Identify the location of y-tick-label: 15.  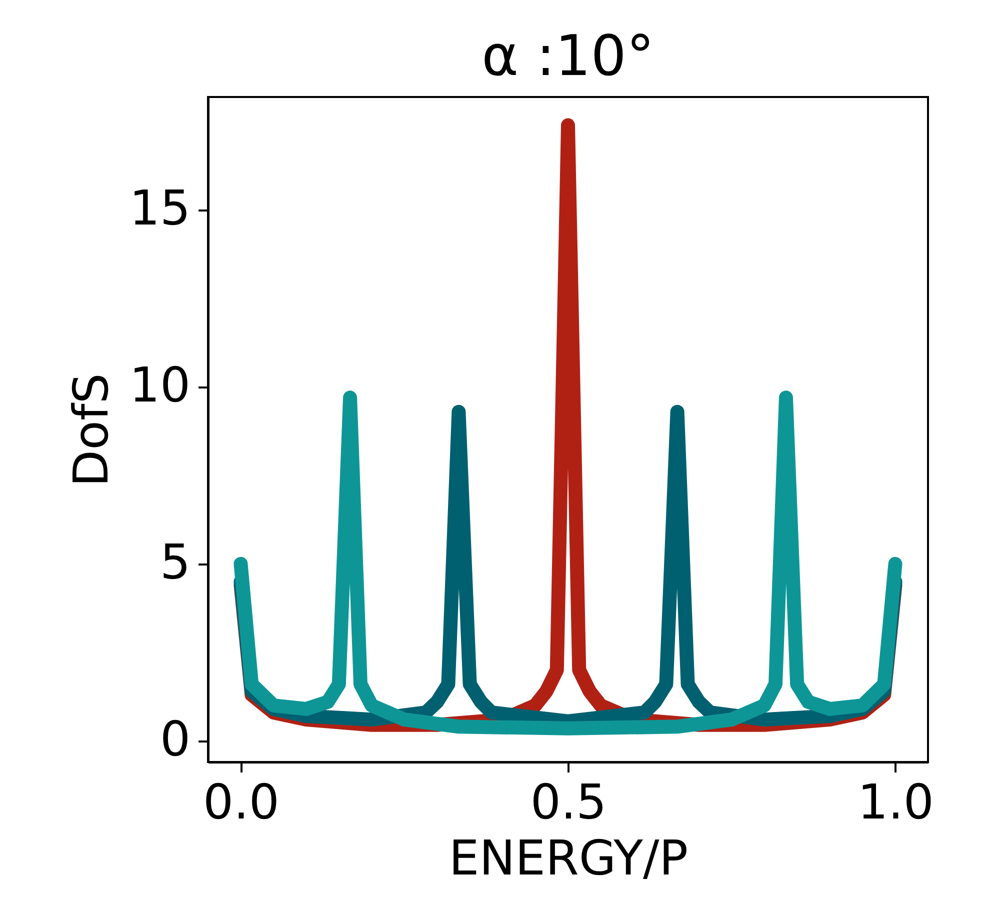
(159, 208).